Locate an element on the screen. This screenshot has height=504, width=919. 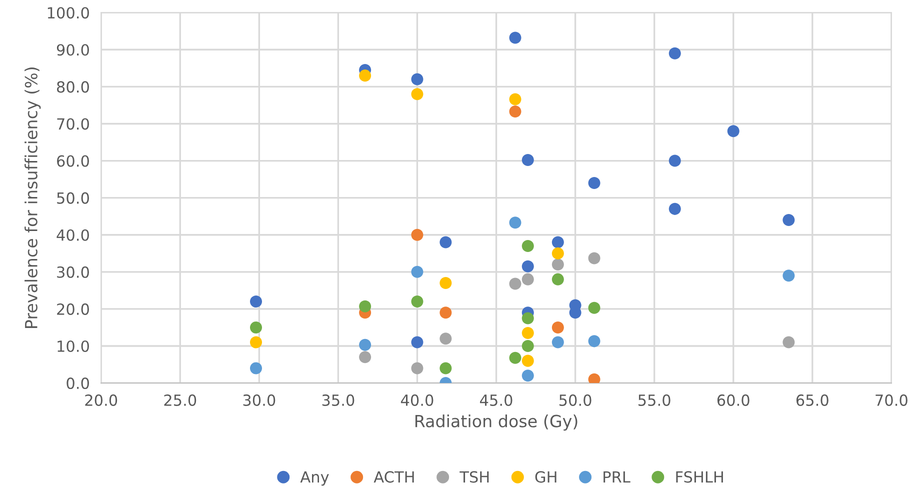
y-tick-label: 90.0 is located at coordinates (72, 50).